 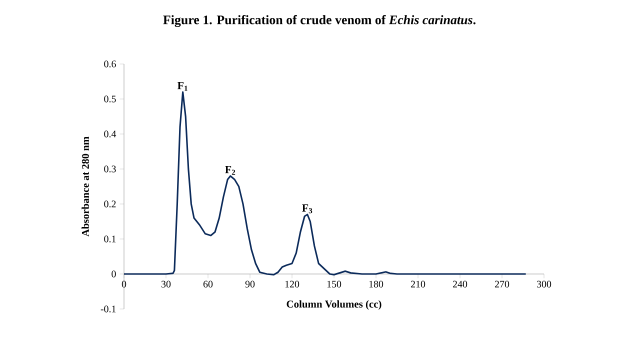 What do you see at coordinates (292, 284) in the screenshot?
I see `x-tick-label: 120` at bounding box center [292, 284].